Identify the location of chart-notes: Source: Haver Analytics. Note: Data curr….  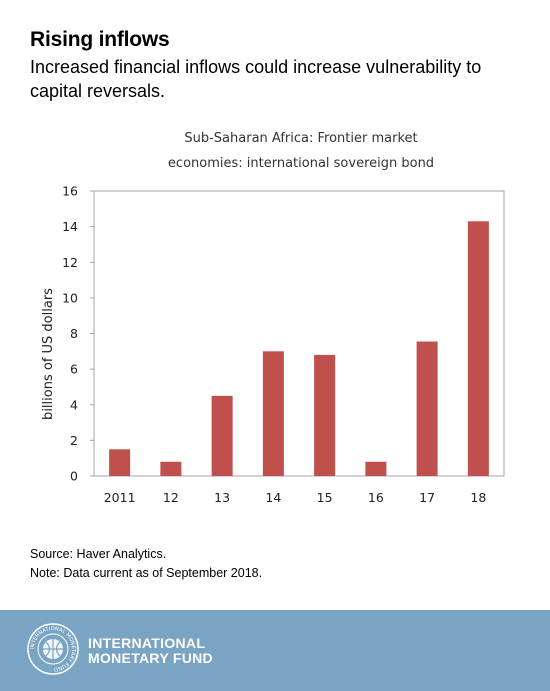
(146, 564).